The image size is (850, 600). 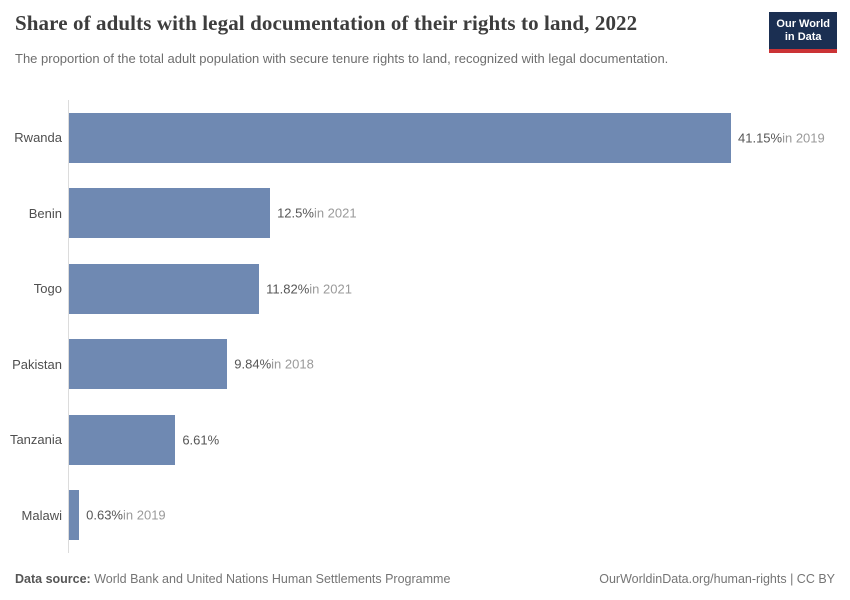 What do you see at coordinates (253, 364) in the screenshot?
I see `value-label: 9.84%` at bounding box center [253, 364].